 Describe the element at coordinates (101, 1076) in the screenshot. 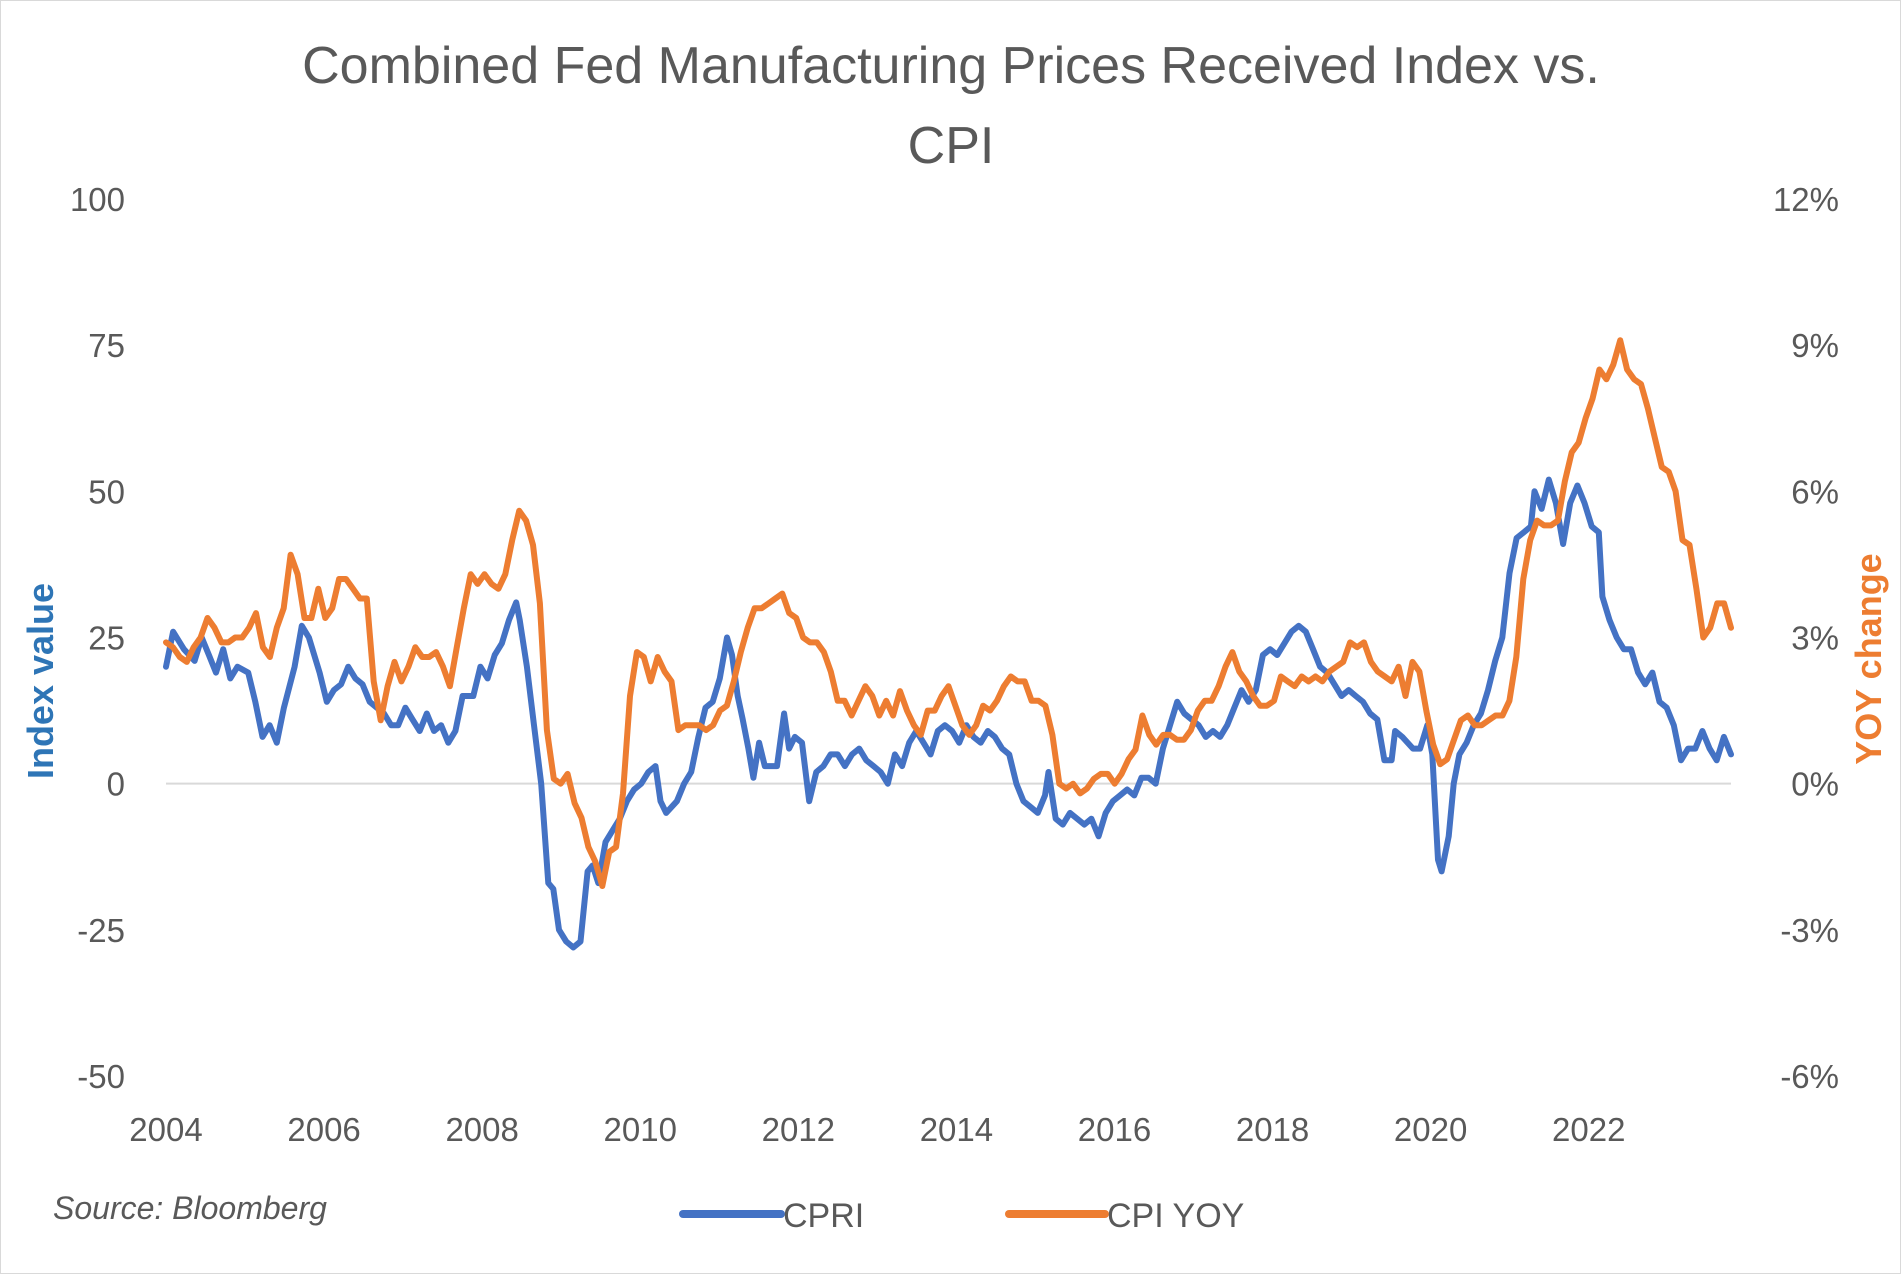

I see `left-tick-label: -50` at that location.